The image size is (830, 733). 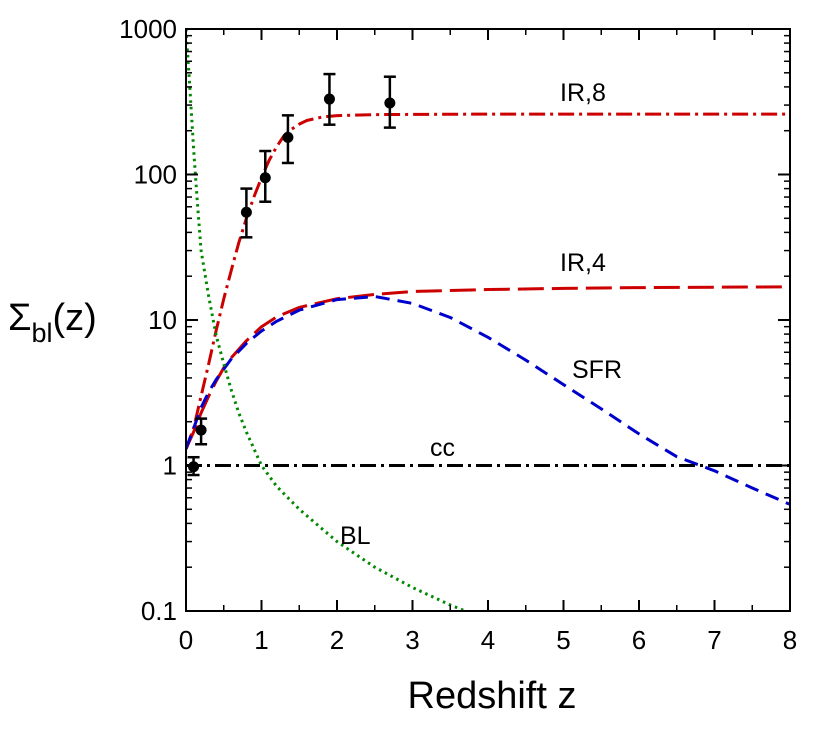 I want to click on y-axis-title-main: Σ, so click(x=20, y=318).